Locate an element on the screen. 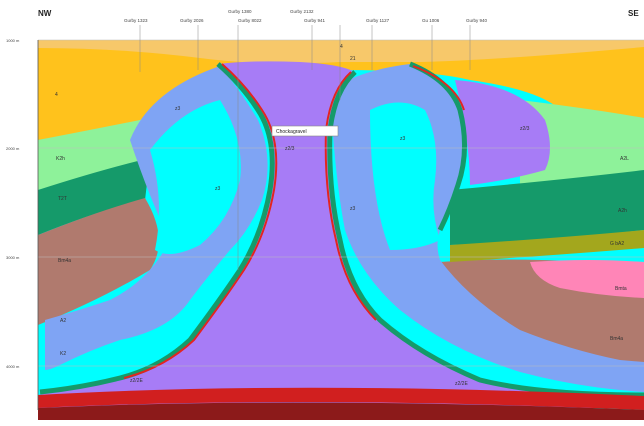 This screenshot has height=426, width=644. direction-se: SE is located at coordinates (633, 13).